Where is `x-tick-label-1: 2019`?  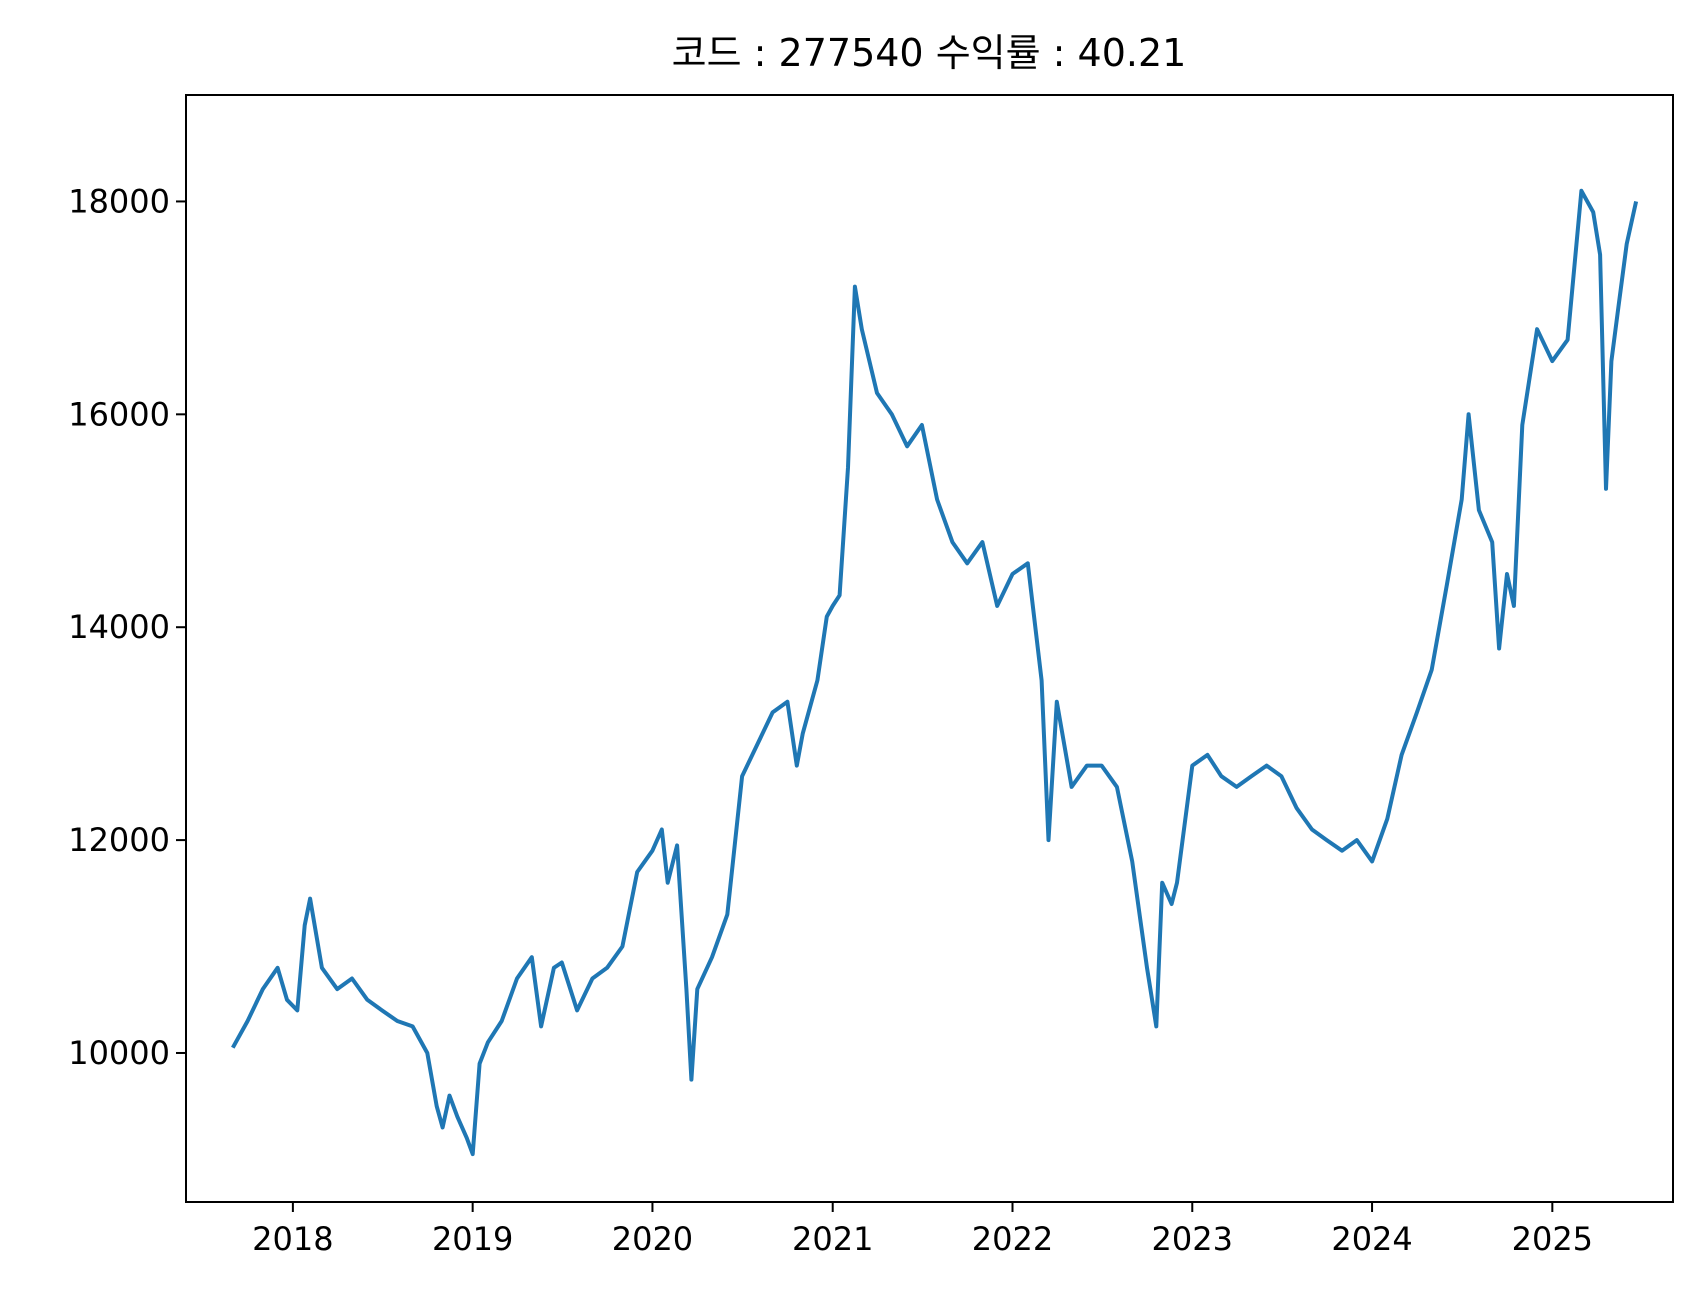
x-tick-label-1: 2019 is located at coordinates (472, 1239).